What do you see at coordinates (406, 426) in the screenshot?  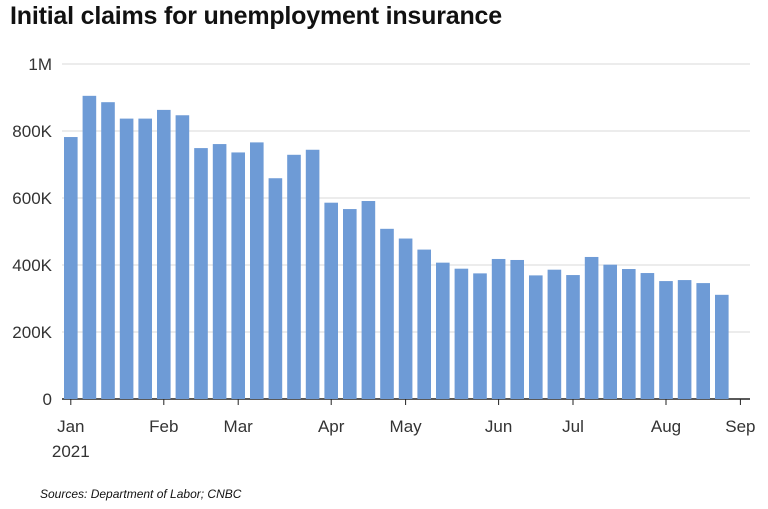 I see `x-tick-label: May` at bounding box center [406, 426].